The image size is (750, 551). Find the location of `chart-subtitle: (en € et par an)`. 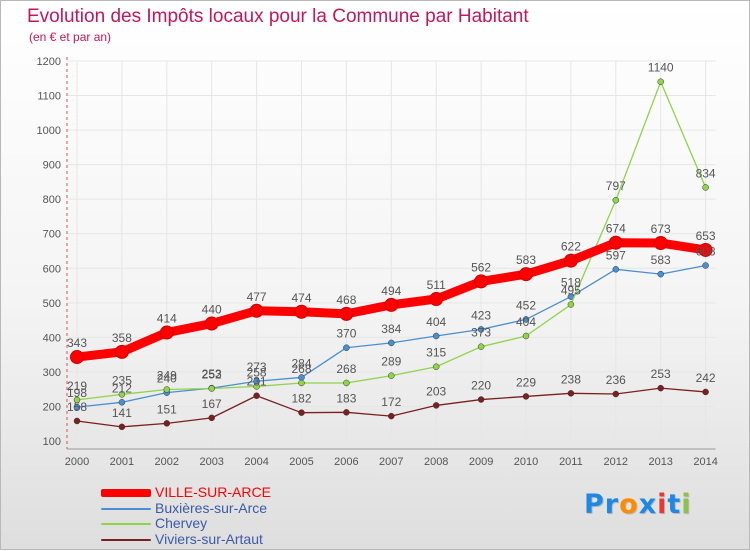

chart-subtitle: (en € et par an) is located at coordinates (70, 37).